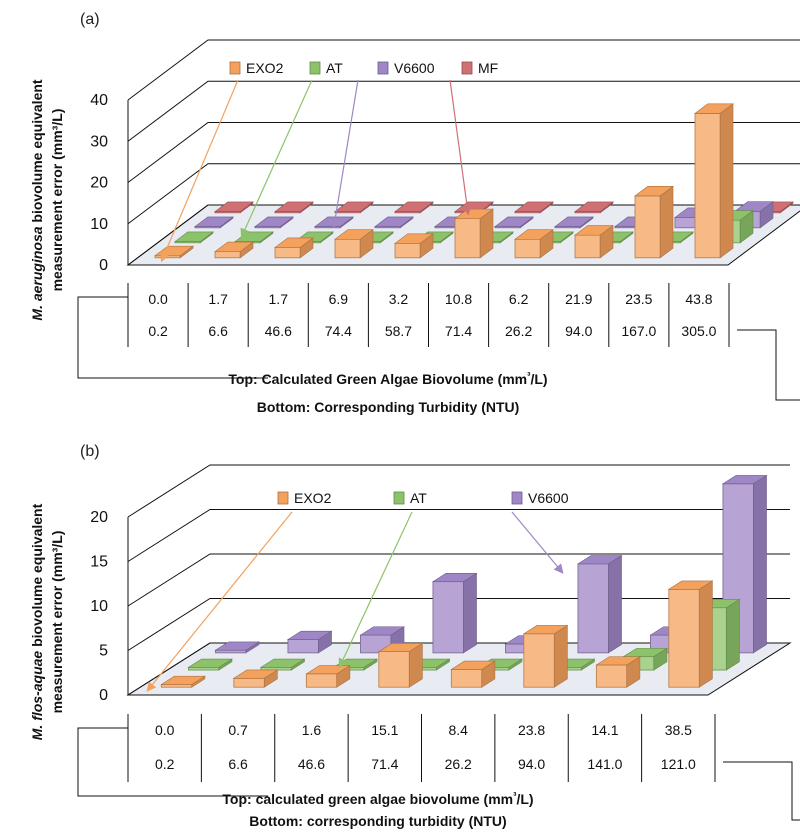 The image size is (800, 832). Describe the element at coordinates (103, 695) in the screenshot. I see `y-tick-label: 0` at that location.